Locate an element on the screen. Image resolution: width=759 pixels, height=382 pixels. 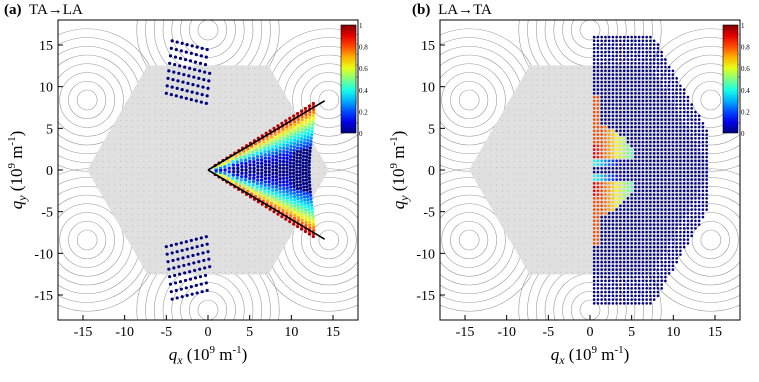
y-tick-label: 15 is located at coordinates (46, 46).